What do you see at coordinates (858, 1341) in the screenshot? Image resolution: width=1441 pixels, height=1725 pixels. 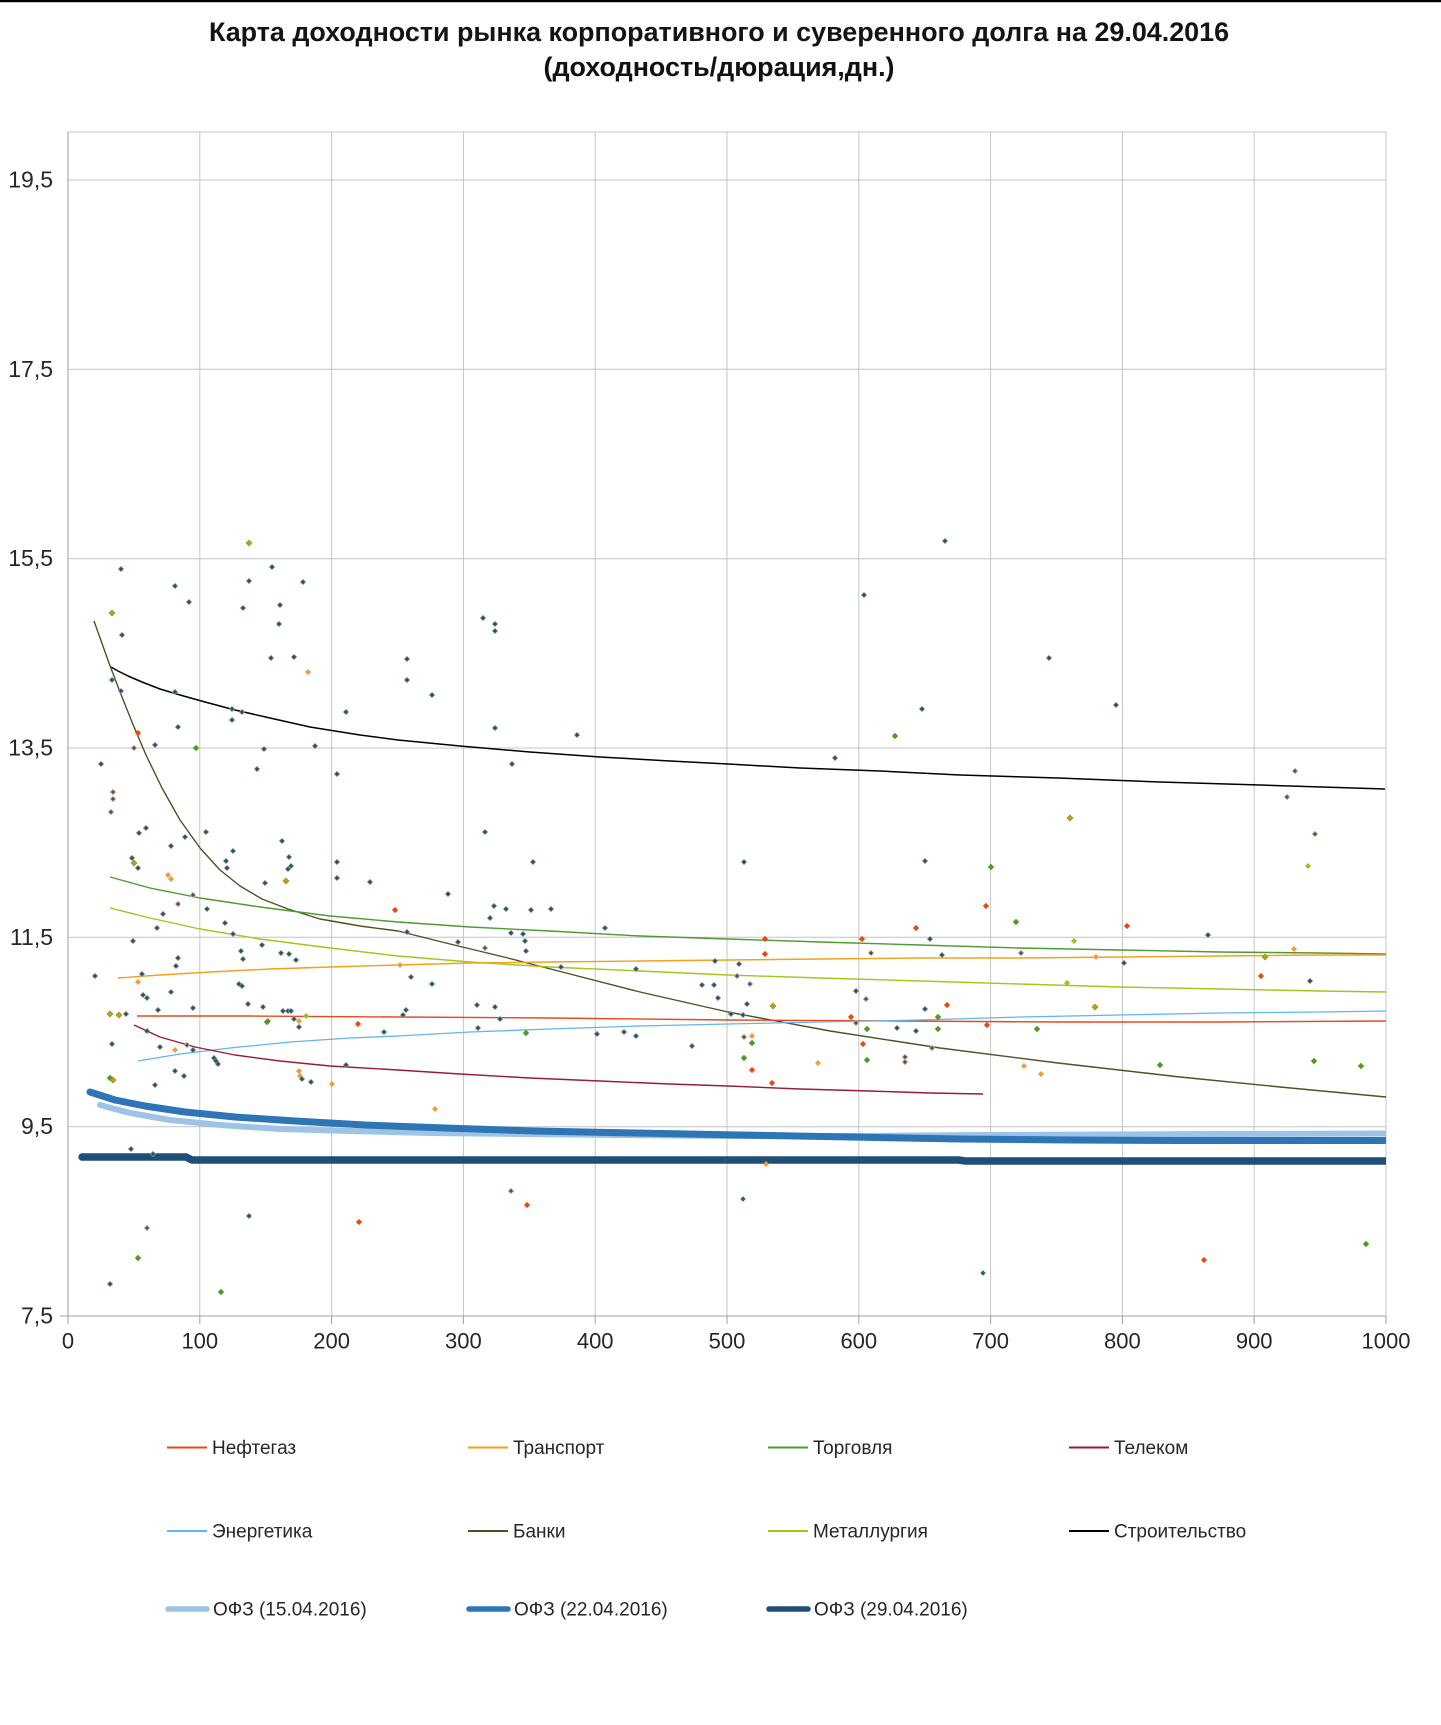 I see `svg-text: 600` at bounding box center [858, 1341].